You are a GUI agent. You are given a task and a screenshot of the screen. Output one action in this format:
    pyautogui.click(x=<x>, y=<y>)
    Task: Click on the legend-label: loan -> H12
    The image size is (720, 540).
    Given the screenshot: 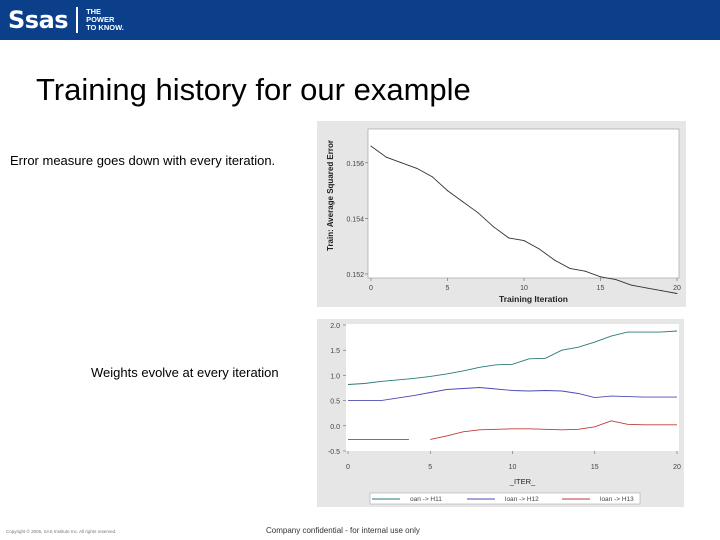 What is the action you would take?
    pyautogui.click(x=522, y=499)
    